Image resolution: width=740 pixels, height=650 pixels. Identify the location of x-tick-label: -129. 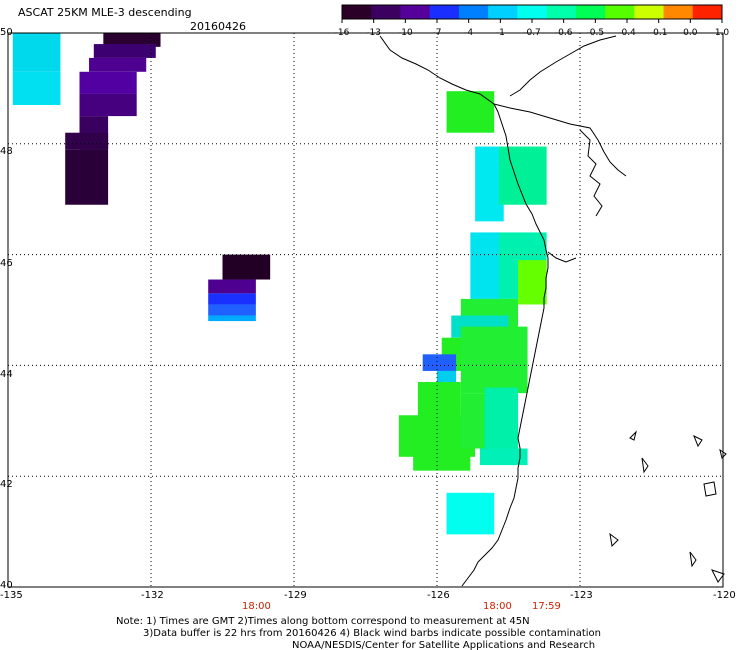
(295, 595).